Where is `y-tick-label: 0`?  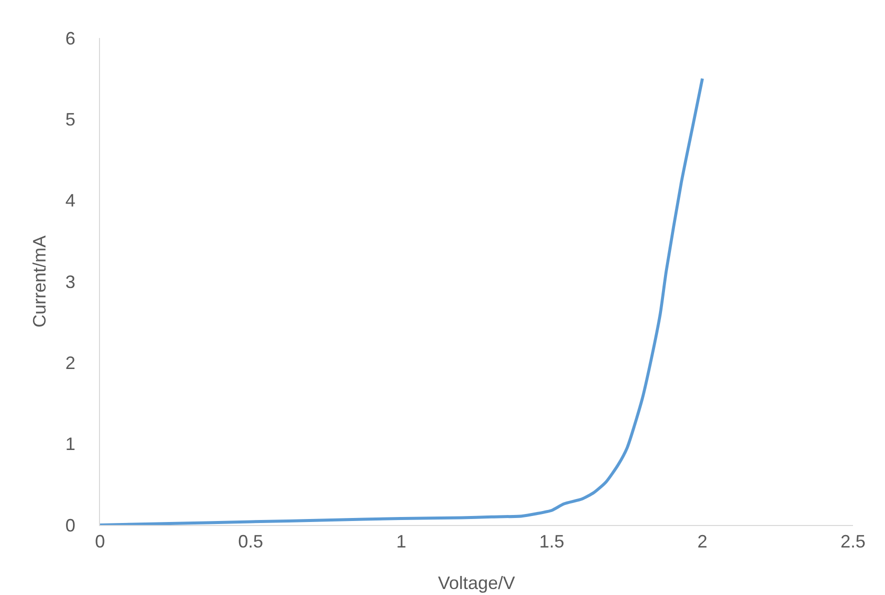
y-tick-label: 0 is located at coordinates (70, 525).